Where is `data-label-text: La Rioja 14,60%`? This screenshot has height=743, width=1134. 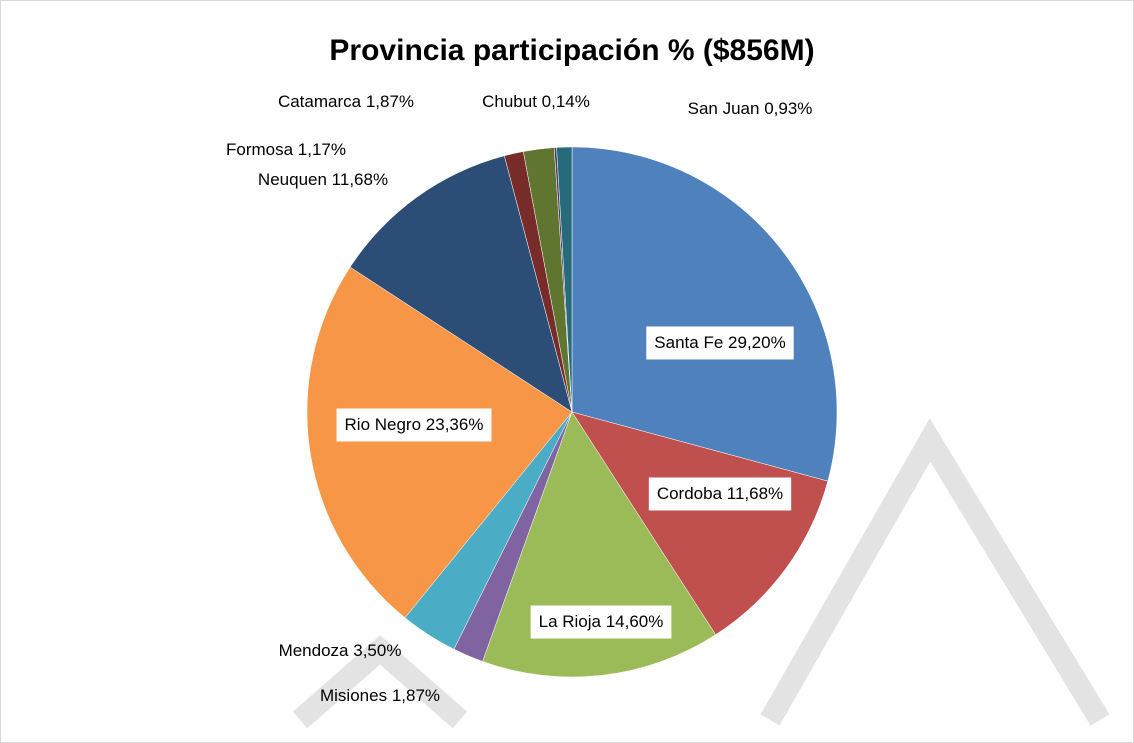
data-label-text: La Rioja 14,60% is located at coordinates (601, 621).